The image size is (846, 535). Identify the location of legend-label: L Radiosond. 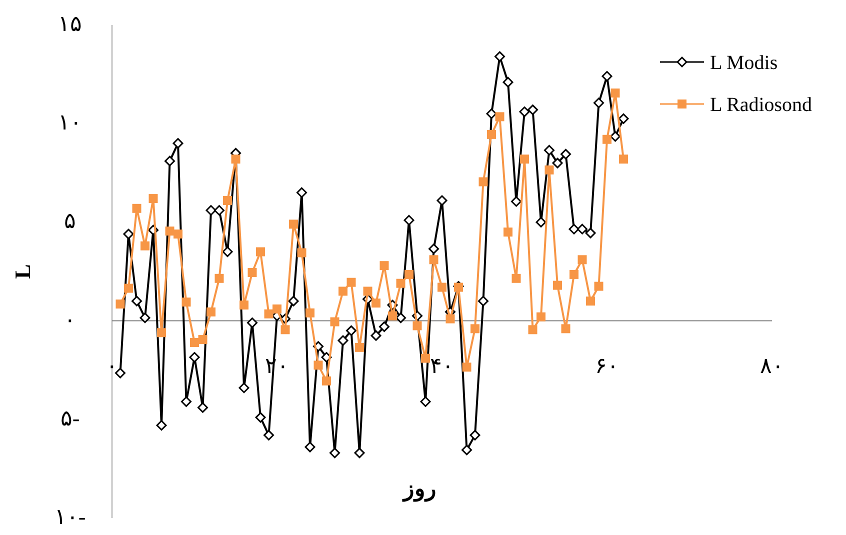
(761, 105).